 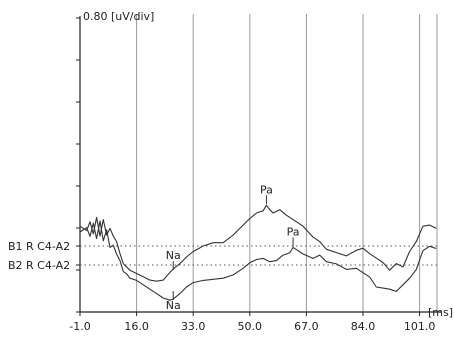 What do you see at coordinates (363, 326) in the screenshot?
I see `x-tick-label: 84.0` at bounding box center [363, 326].